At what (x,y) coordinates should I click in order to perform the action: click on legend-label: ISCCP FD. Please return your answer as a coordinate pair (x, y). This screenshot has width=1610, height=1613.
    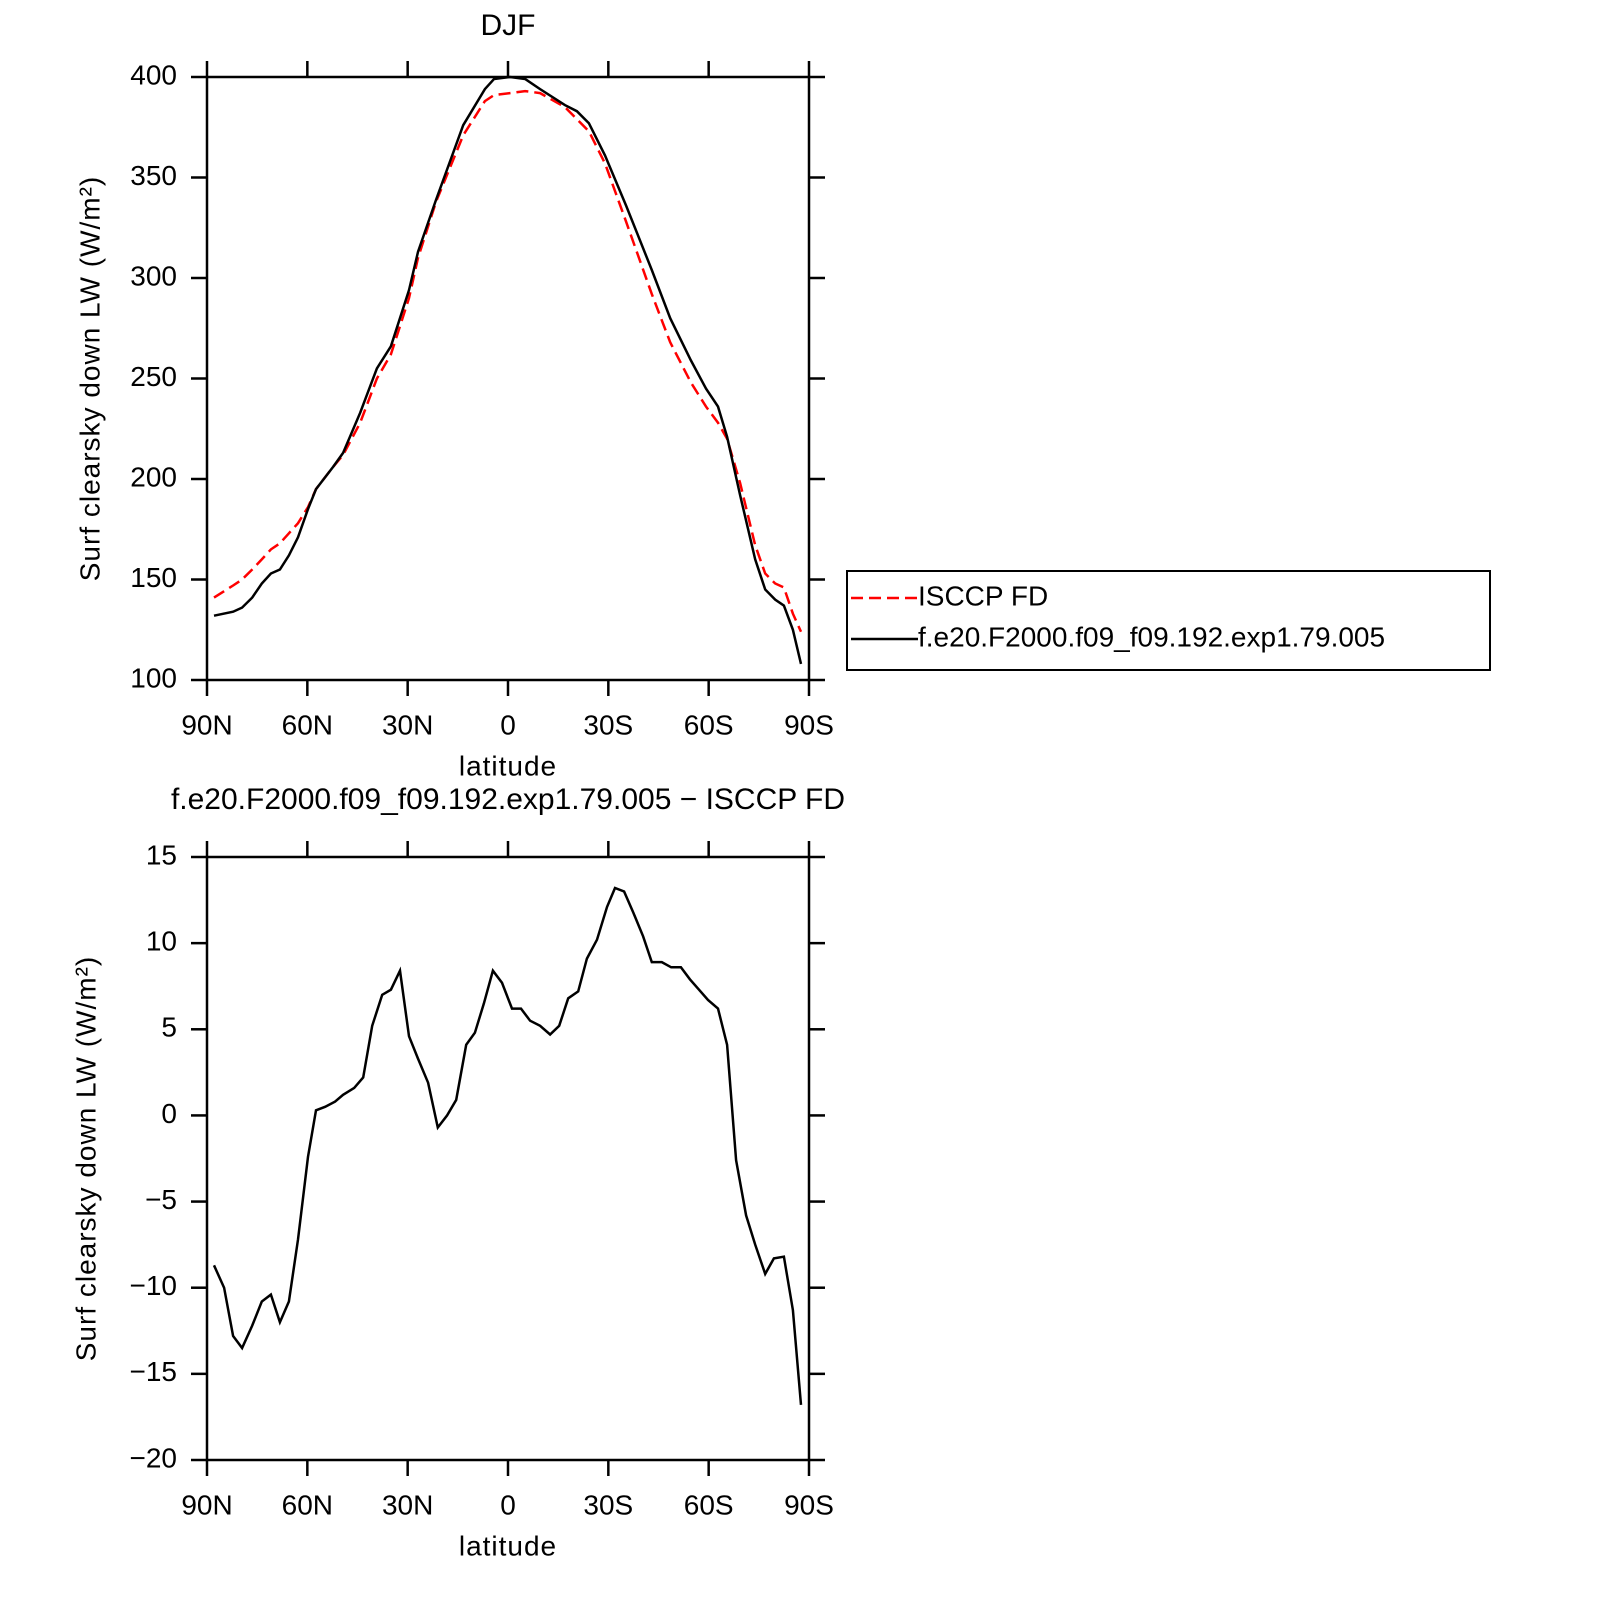
    Looking at the image, I should click on (983, 595).